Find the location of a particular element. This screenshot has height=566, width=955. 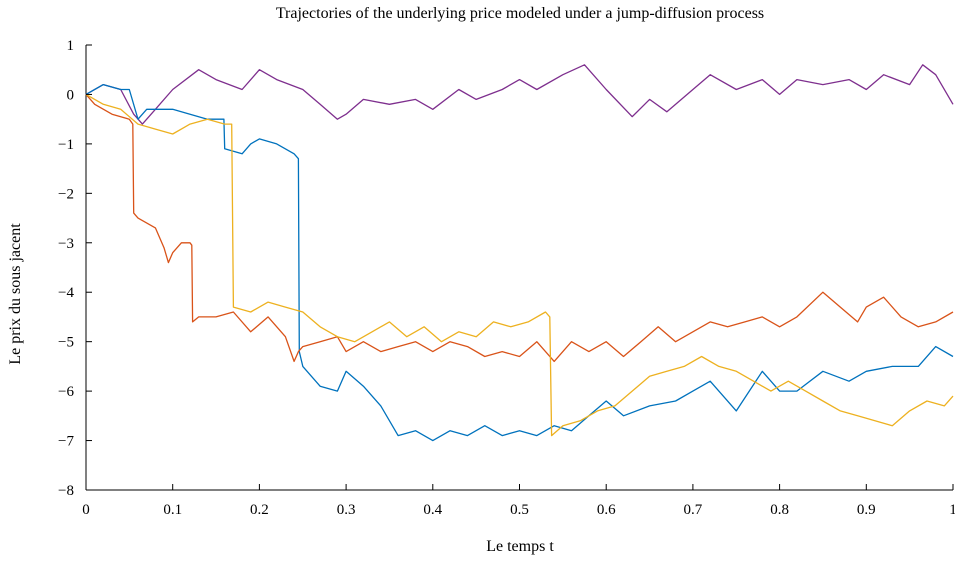

y-tick-label: −3 is located at coordinates (66, 244).